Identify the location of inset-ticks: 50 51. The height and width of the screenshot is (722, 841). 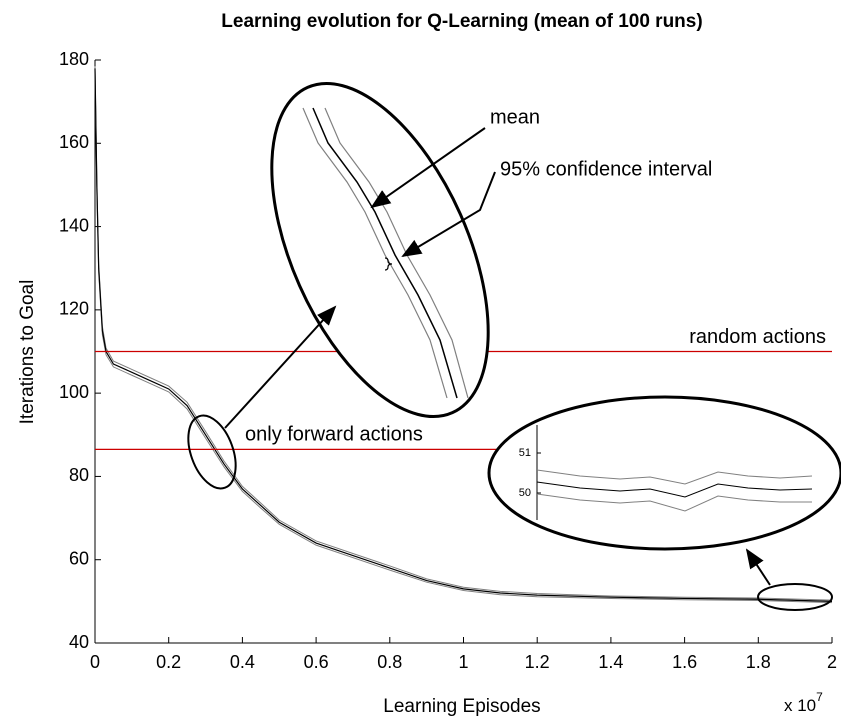
(530, 473).